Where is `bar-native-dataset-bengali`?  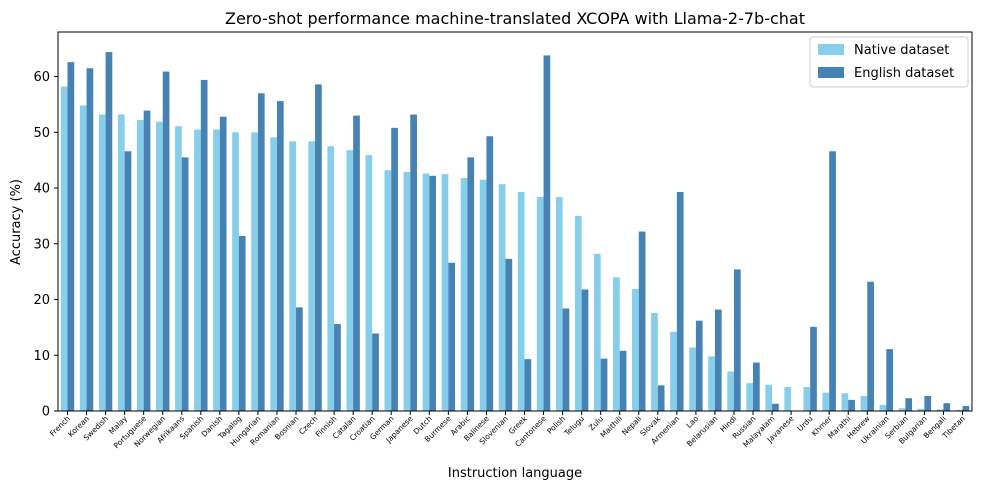 bar-native-dataset-bengali is located at coordinates (940, 410).